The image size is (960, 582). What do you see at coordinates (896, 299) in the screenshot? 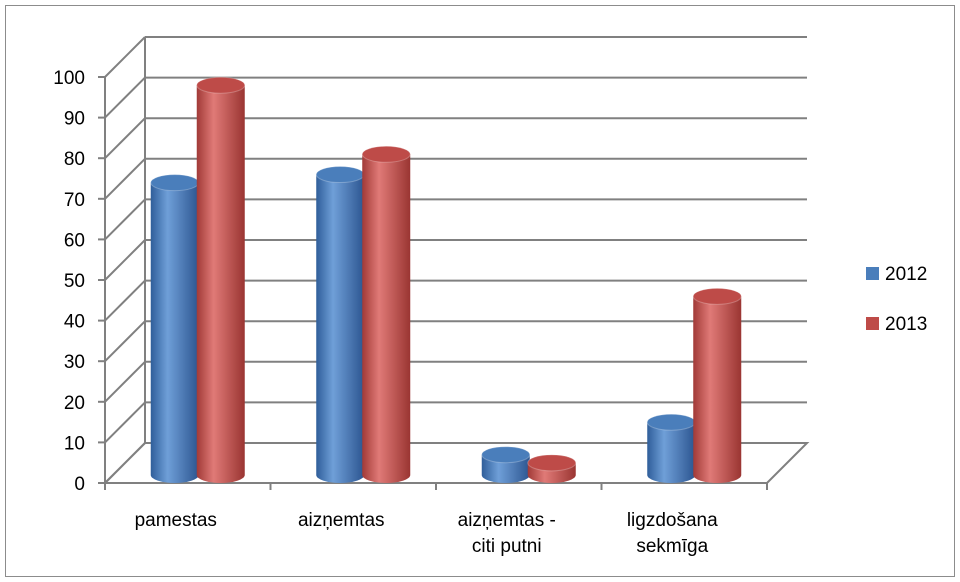
I see `legend: 2012 2013` at bounding box center [896, 299].